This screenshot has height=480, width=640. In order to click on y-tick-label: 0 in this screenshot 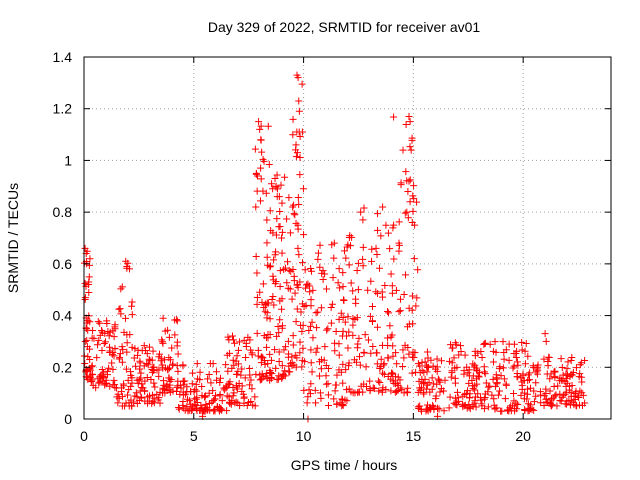, I will do `click(68, 419)`.